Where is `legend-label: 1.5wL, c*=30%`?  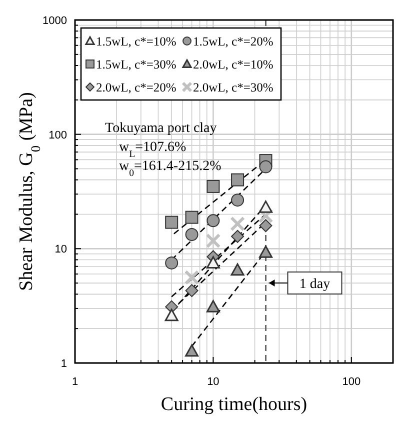
legend-label: 1.5wL, c*=30% is located at coordinates (136, 65).